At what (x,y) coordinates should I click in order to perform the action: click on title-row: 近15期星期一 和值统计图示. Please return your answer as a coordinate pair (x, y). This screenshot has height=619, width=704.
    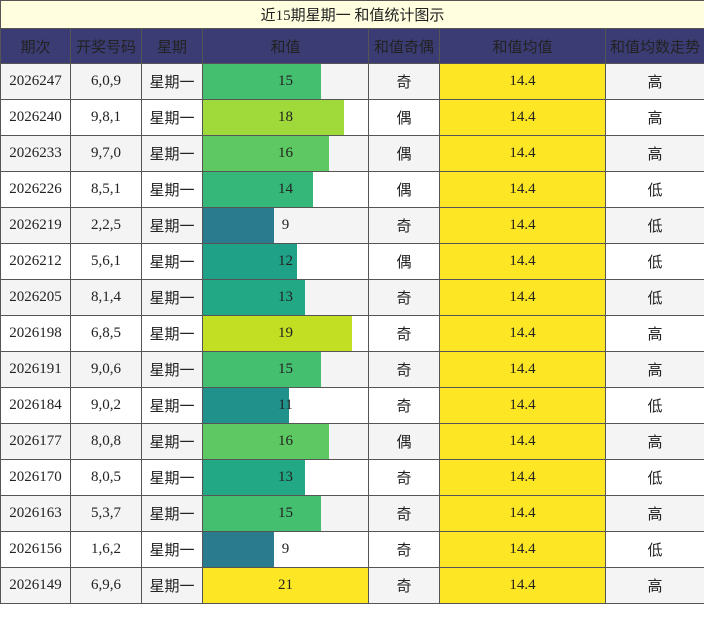
    Looking at the image, I should click on (352, 14).